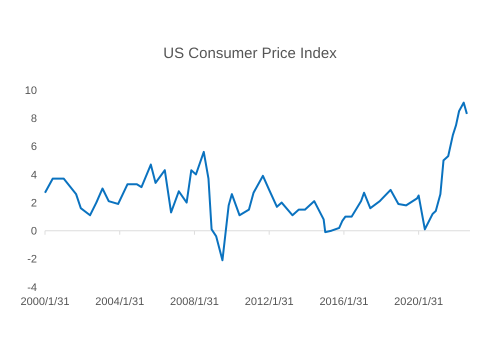 The height and width of the screenshot is (362, 500). What do you see at coordinates (33, 175) in the screenshot?
I see `y-tick-label: 4` at bounding box center [33, 175].